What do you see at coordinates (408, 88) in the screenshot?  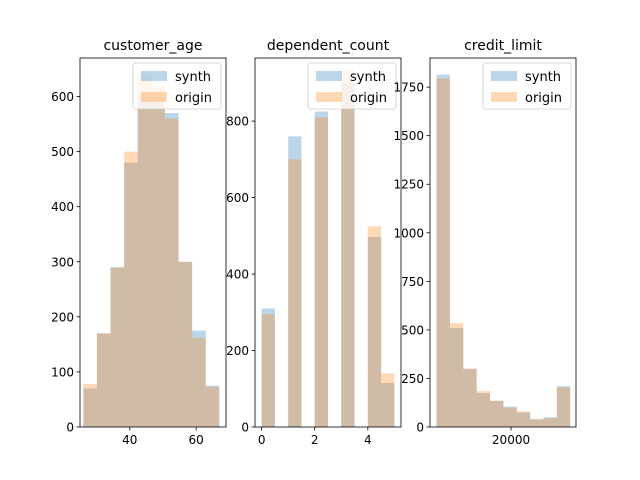 I see `y-tick-label: 1750` at bounding box center [408, 88].